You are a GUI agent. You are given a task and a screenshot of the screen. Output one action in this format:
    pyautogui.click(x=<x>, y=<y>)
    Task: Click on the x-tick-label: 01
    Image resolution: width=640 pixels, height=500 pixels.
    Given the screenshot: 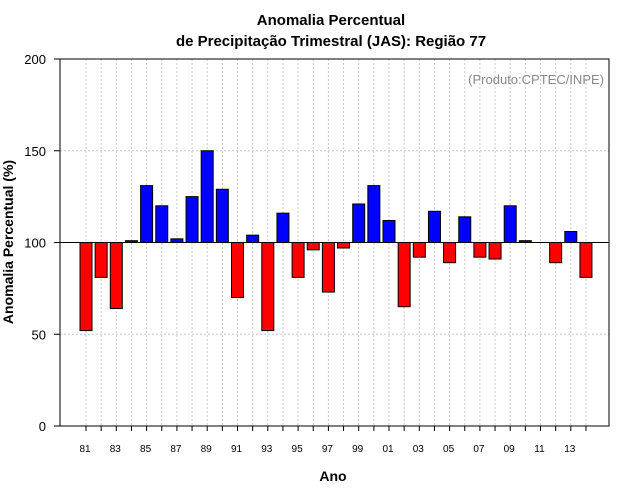 What is the action you would take?
    pyautogui.click(x=388, y=449)
    